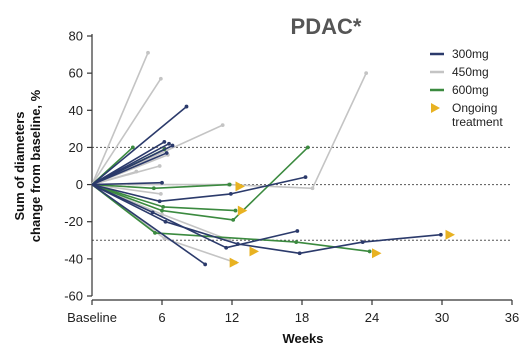 Image resolution: width=524 pixels, height=346 pixels. I want to click on legend-label-300mg: 300mg, so click(470, 54).